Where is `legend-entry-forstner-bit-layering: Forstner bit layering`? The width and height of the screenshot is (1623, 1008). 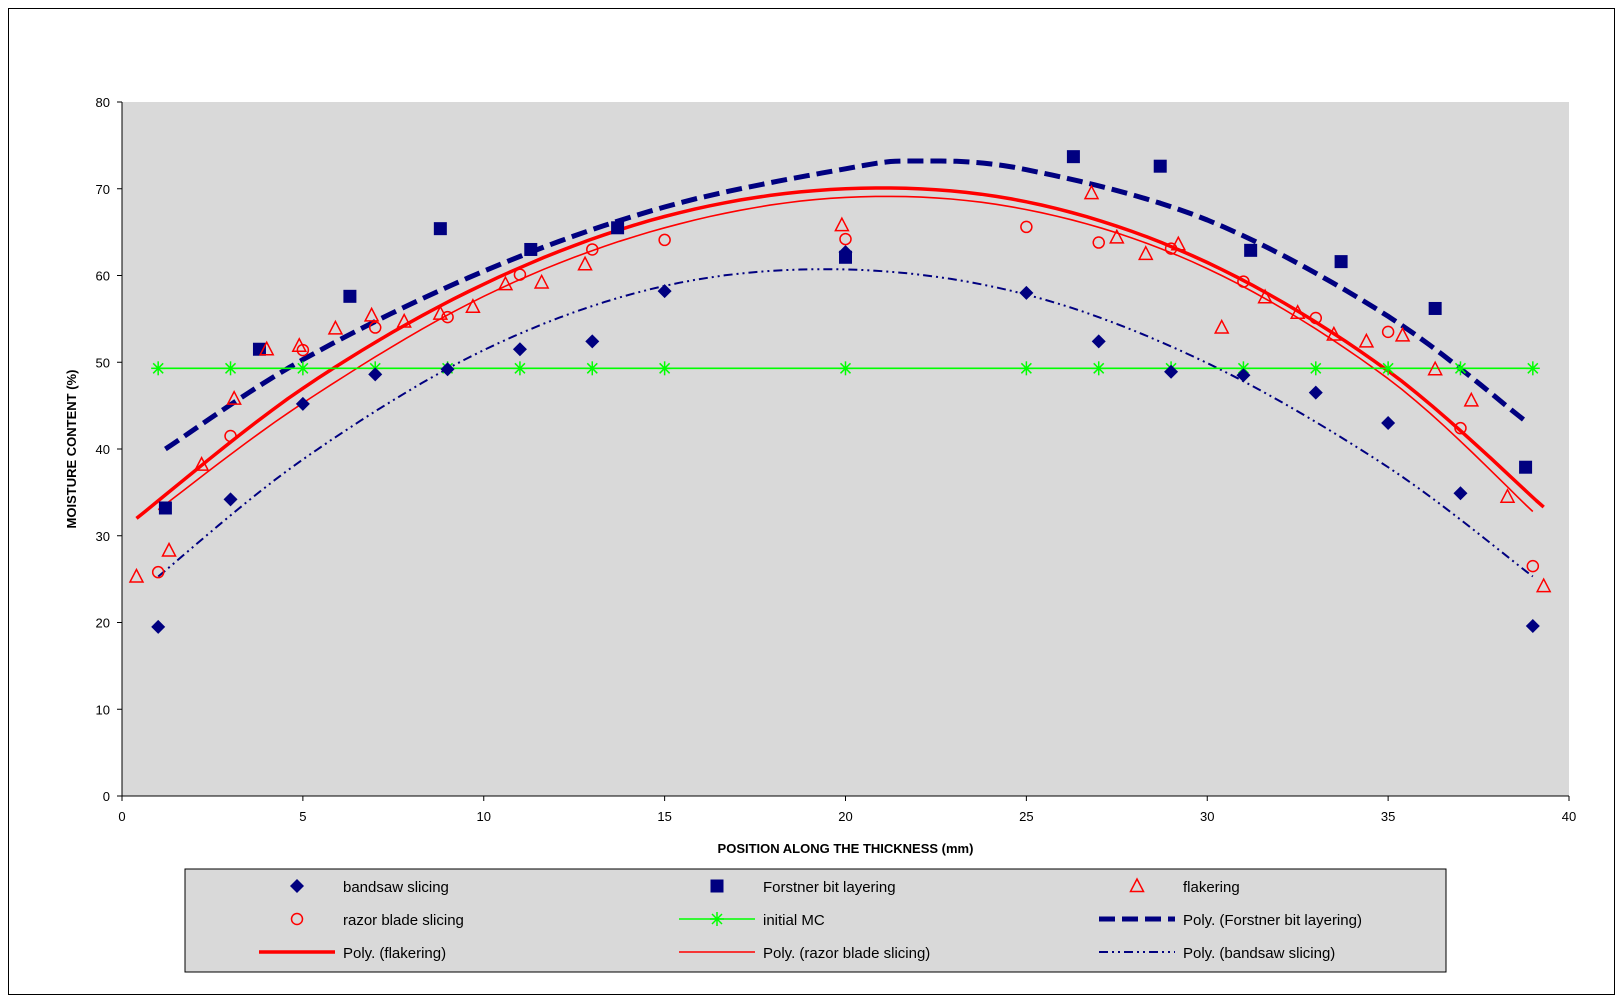 legend-entry-forstner-bit-layering: Forstner bit layering is located at coordinates (803, 887).